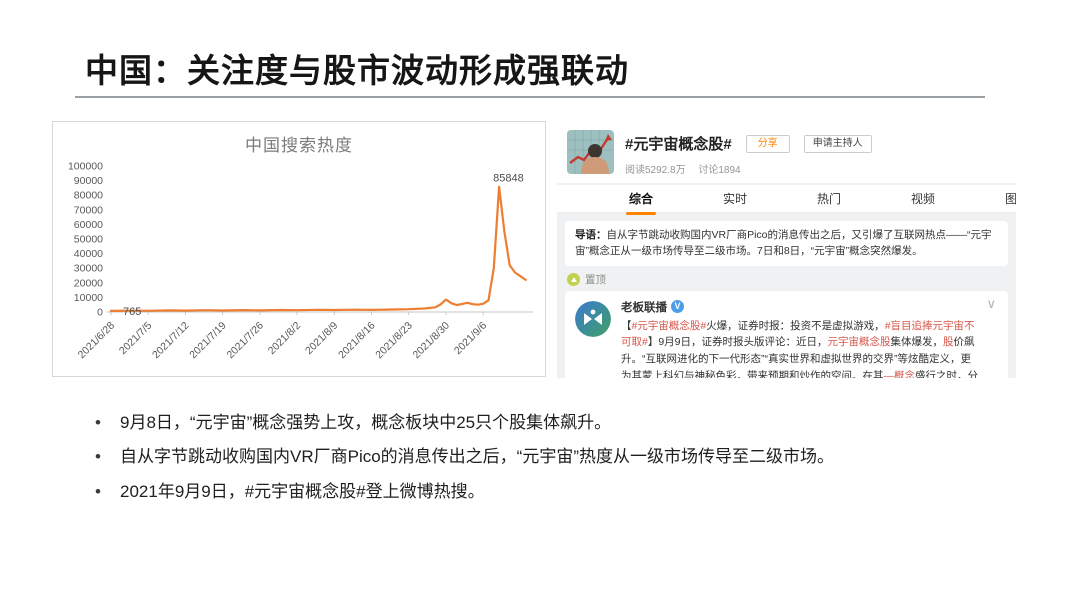  Describe the element at coordinates (786, 200) in the screenshot. I see `topic-tab-bar: 综合 实时 热门 视频 图` at that location.